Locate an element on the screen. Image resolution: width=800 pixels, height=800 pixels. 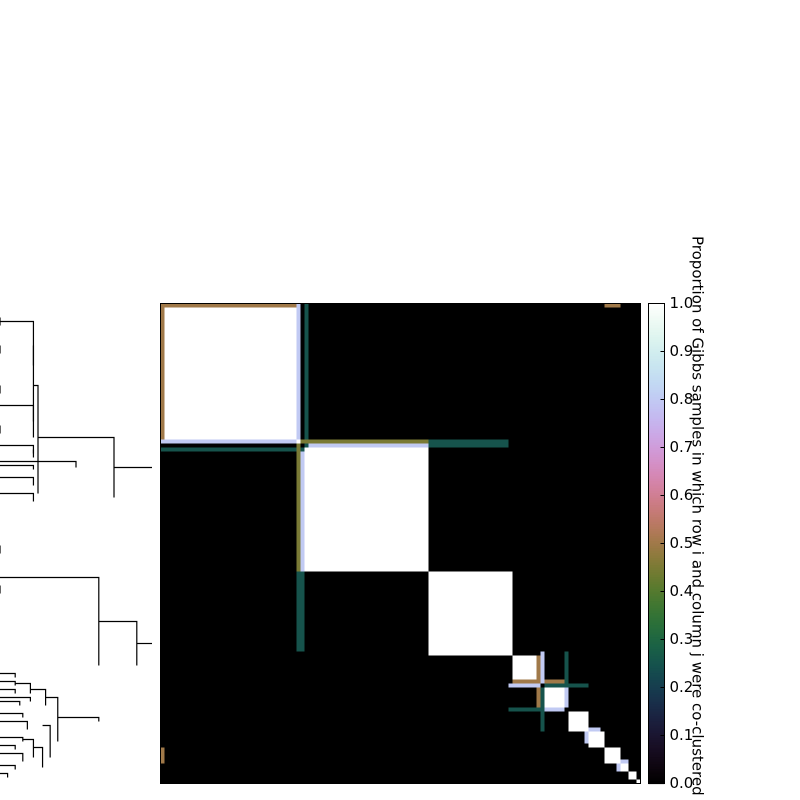
colorbar-tick-label: 0.8 is located at coordinates (682, 399).